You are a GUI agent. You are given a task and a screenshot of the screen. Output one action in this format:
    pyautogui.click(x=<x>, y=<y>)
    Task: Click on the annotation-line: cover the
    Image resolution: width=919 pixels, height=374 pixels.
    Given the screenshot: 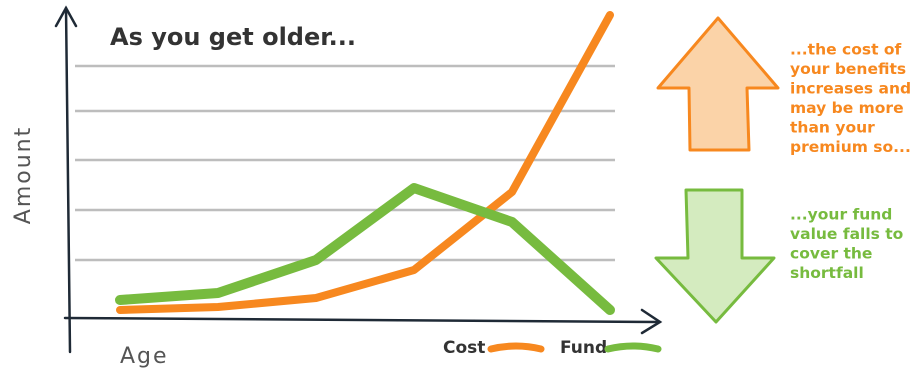 What is the action you would take?
    pyautogui.click(x=831, y=254)
    